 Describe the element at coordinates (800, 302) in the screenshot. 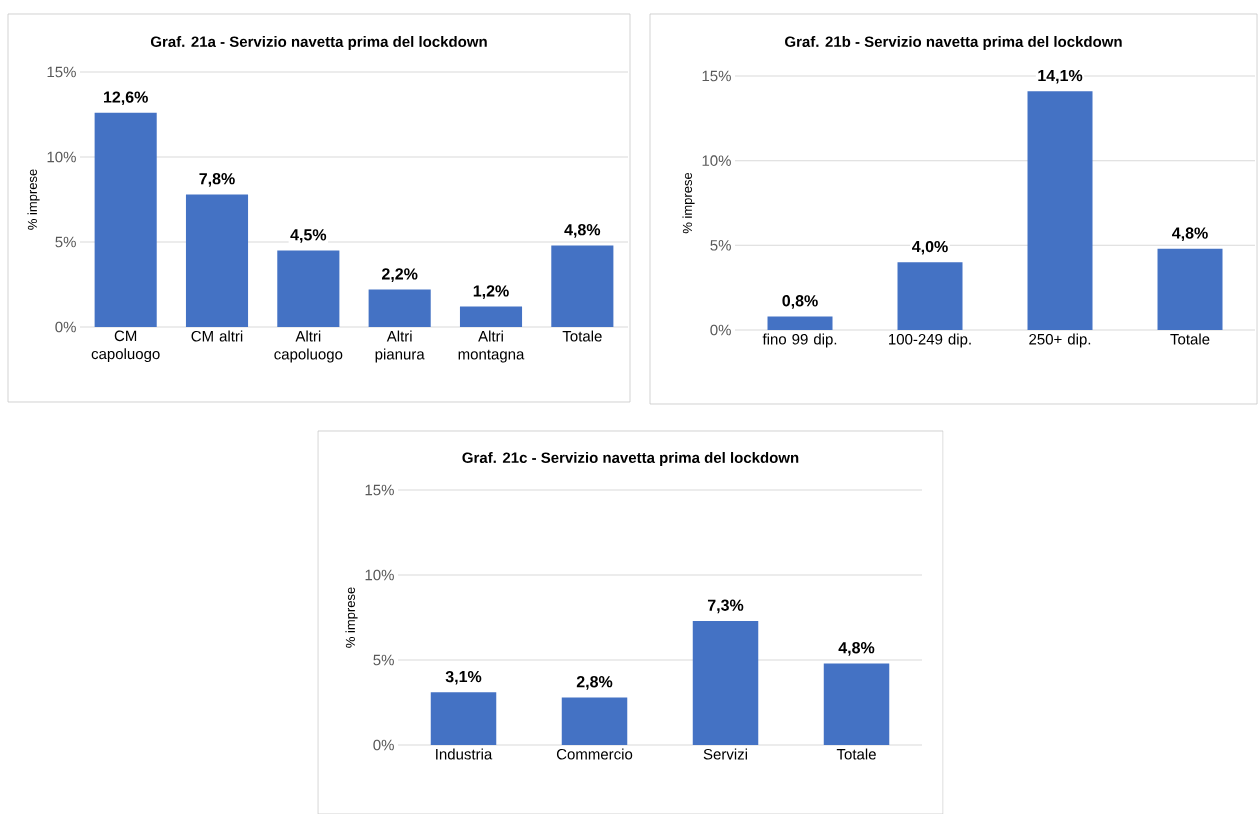

I see `data-label: 0,8%` at that location.